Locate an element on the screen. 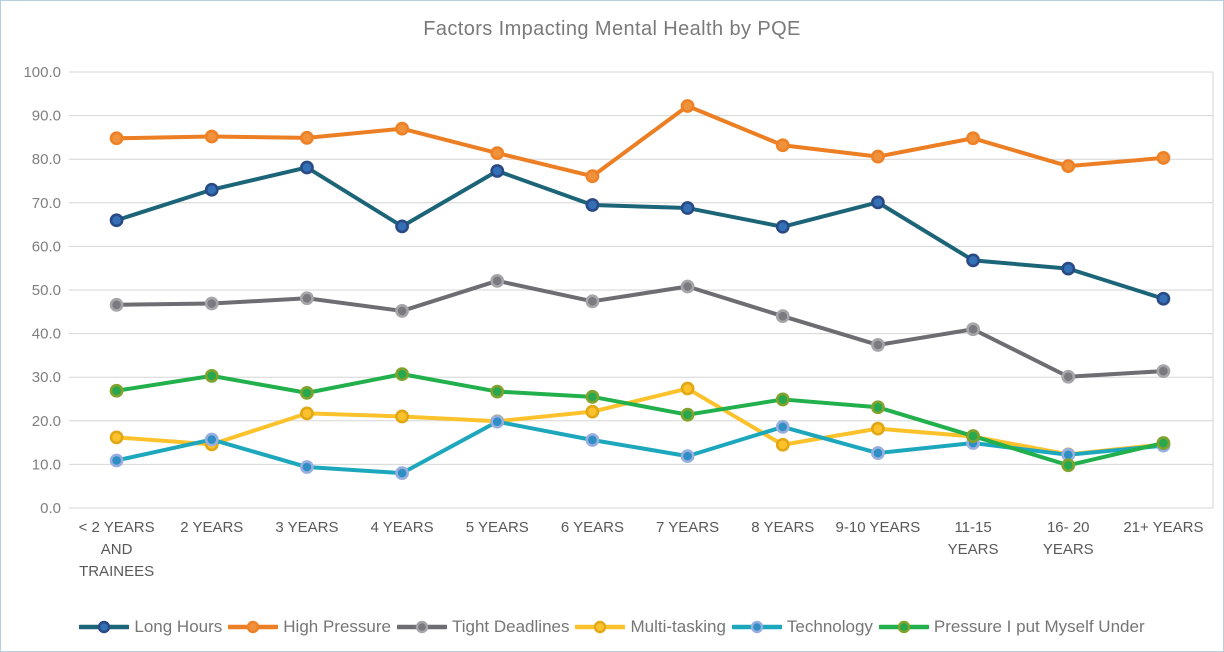 Image resolution: width=1224 pixels, height=652 pixels. legend-item-pressure-i-put-myself-under: Pressure I put Myself Under is located at coordinates (1011, 627).